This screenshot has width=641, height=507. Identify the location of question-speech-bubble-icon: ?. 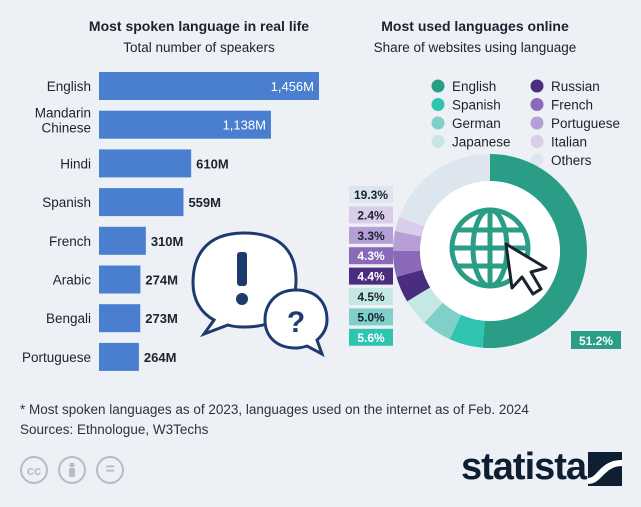
(296, 323).